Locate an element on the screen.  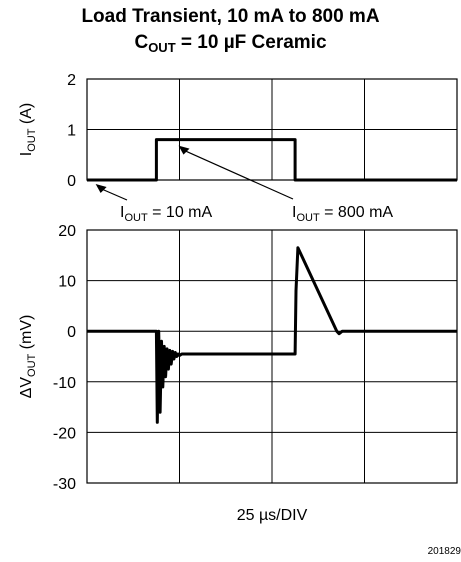
iout-frame is located at coordinates (272, 129).